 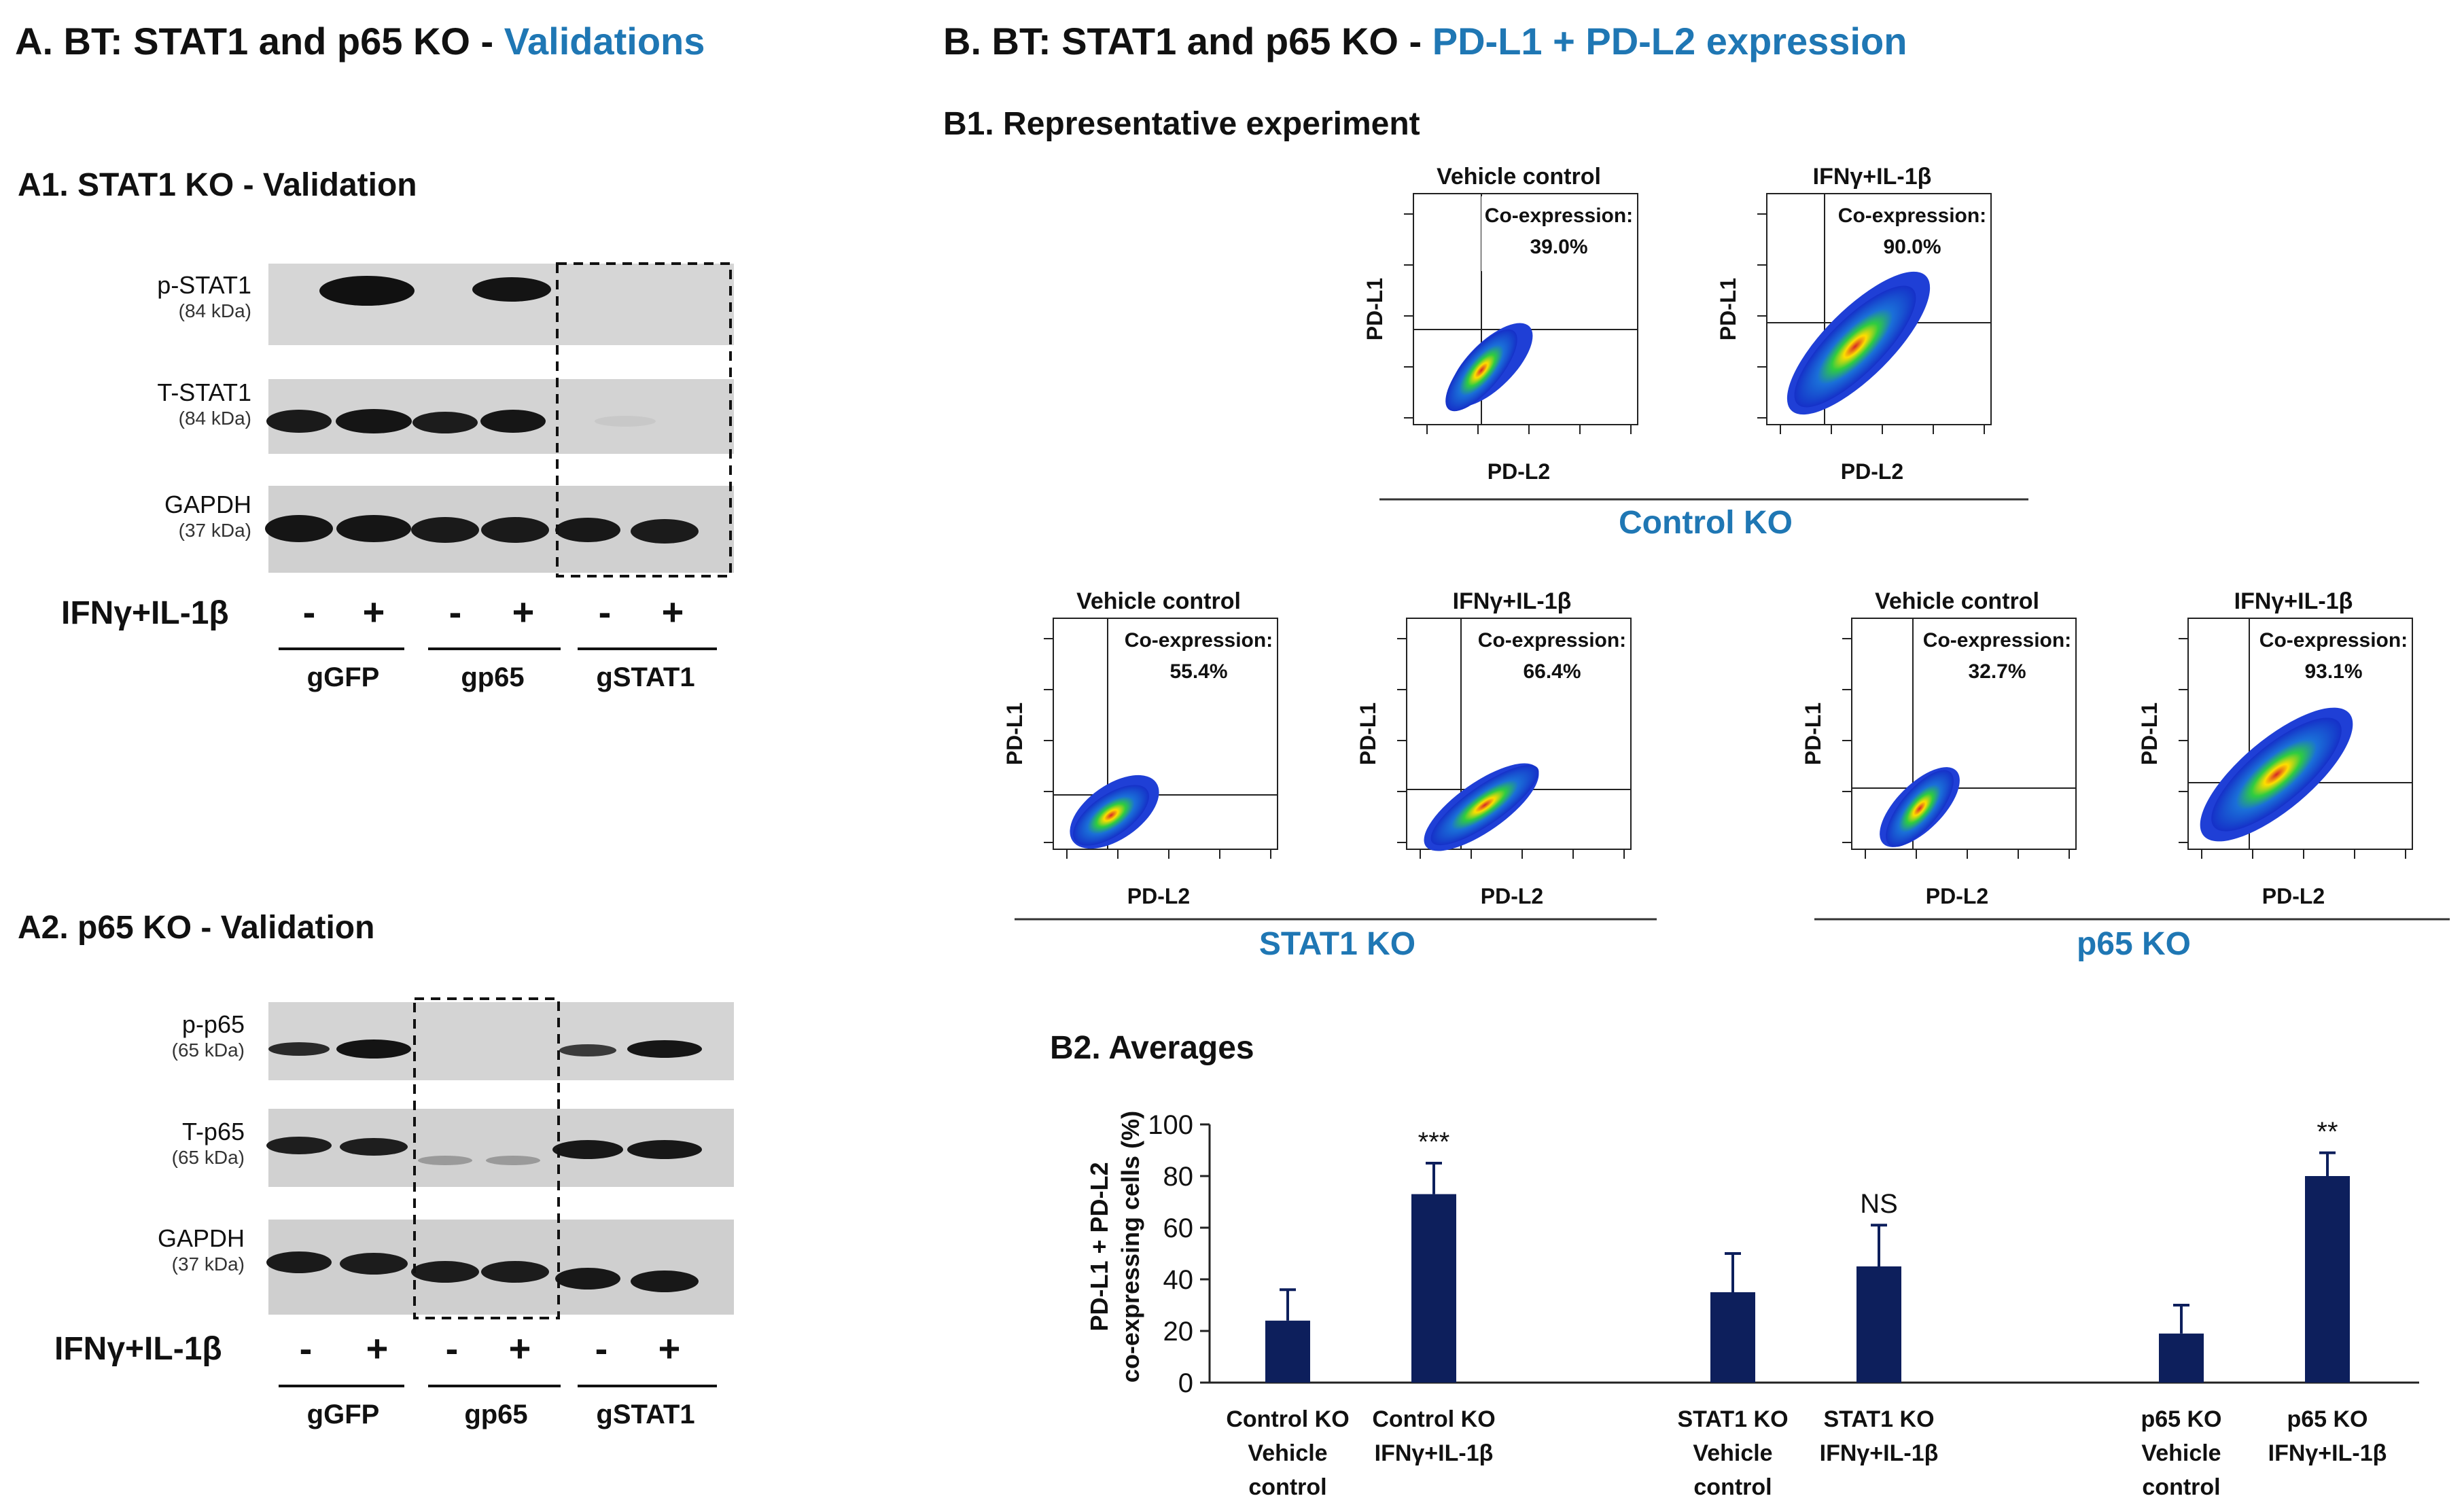 I want to click on a1-row-label-3: GAPDH (37 kDa), so click(x=207, y=516).